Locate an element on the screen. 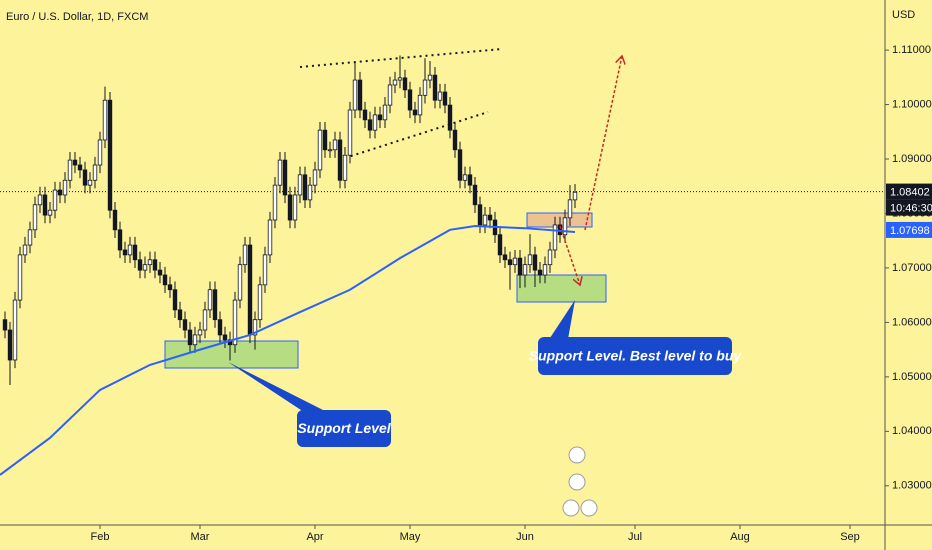 The height and width of the screenshot is (550, 932). y-tick-label: 1.11000 is located at coordinates (911, 50).